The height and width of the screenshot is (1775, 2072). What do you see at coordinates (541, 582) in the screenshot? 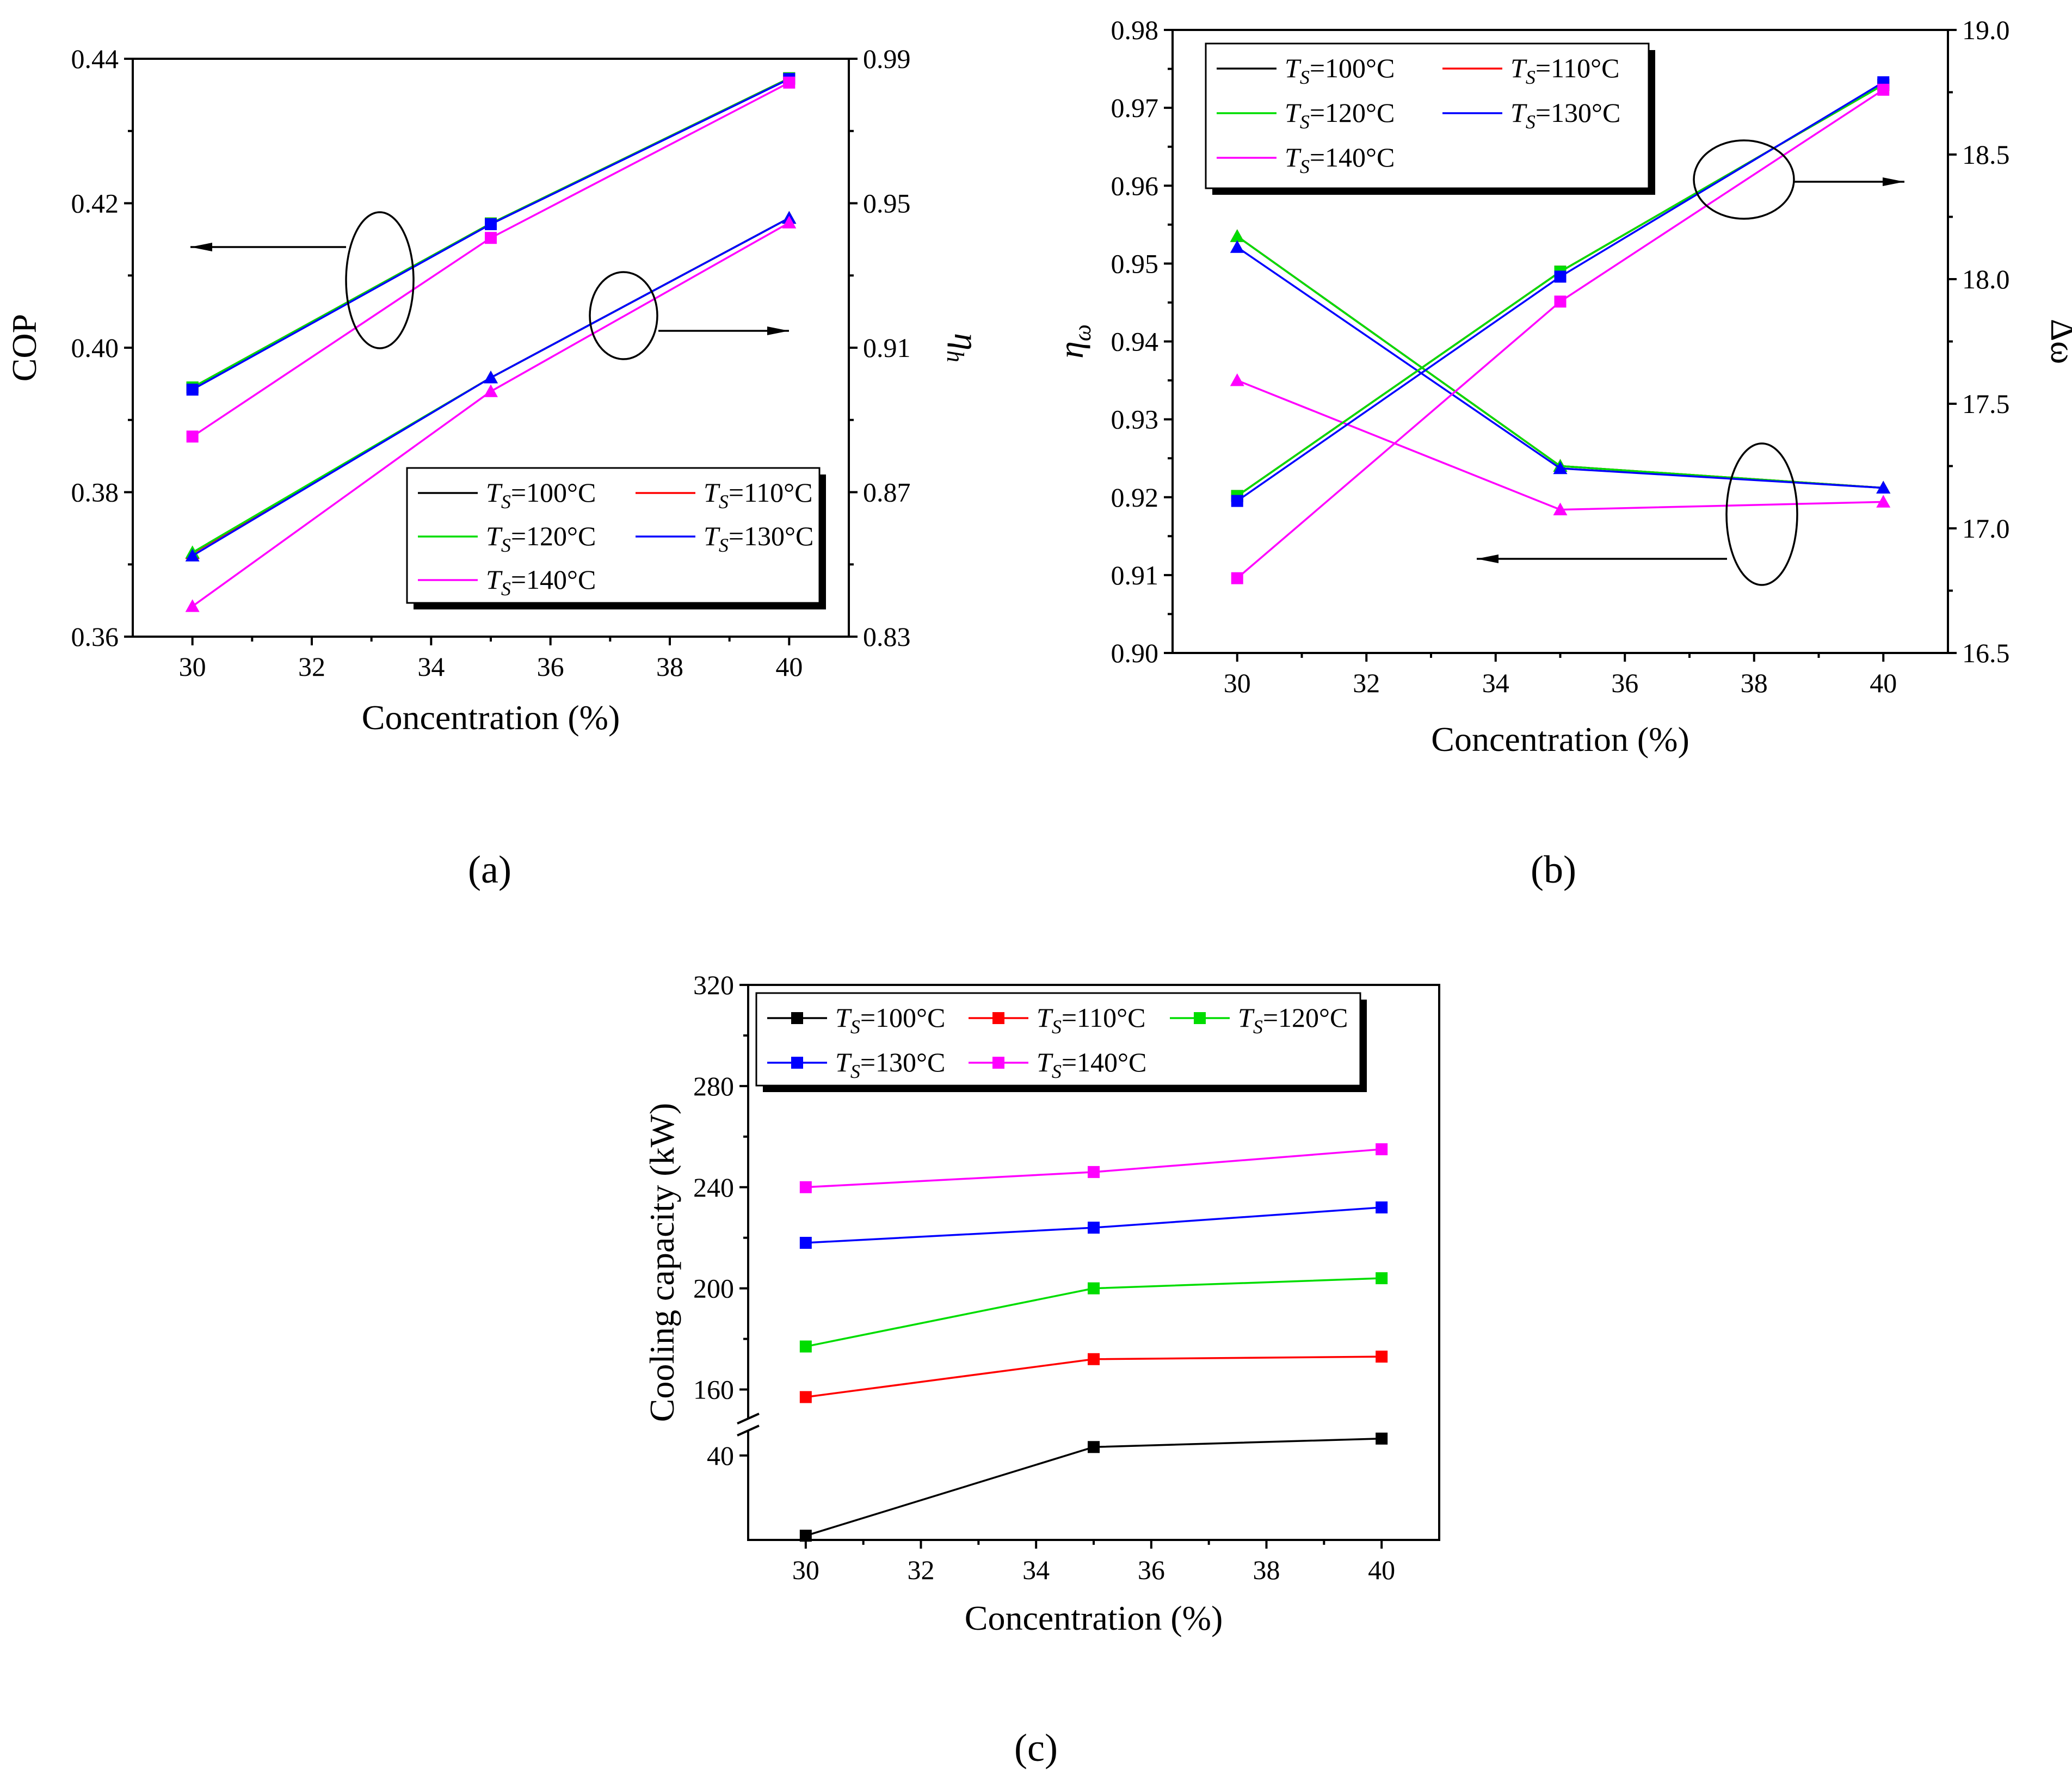
I see `a-legend-label: TS=140°C` at bounding box center [541, 582].